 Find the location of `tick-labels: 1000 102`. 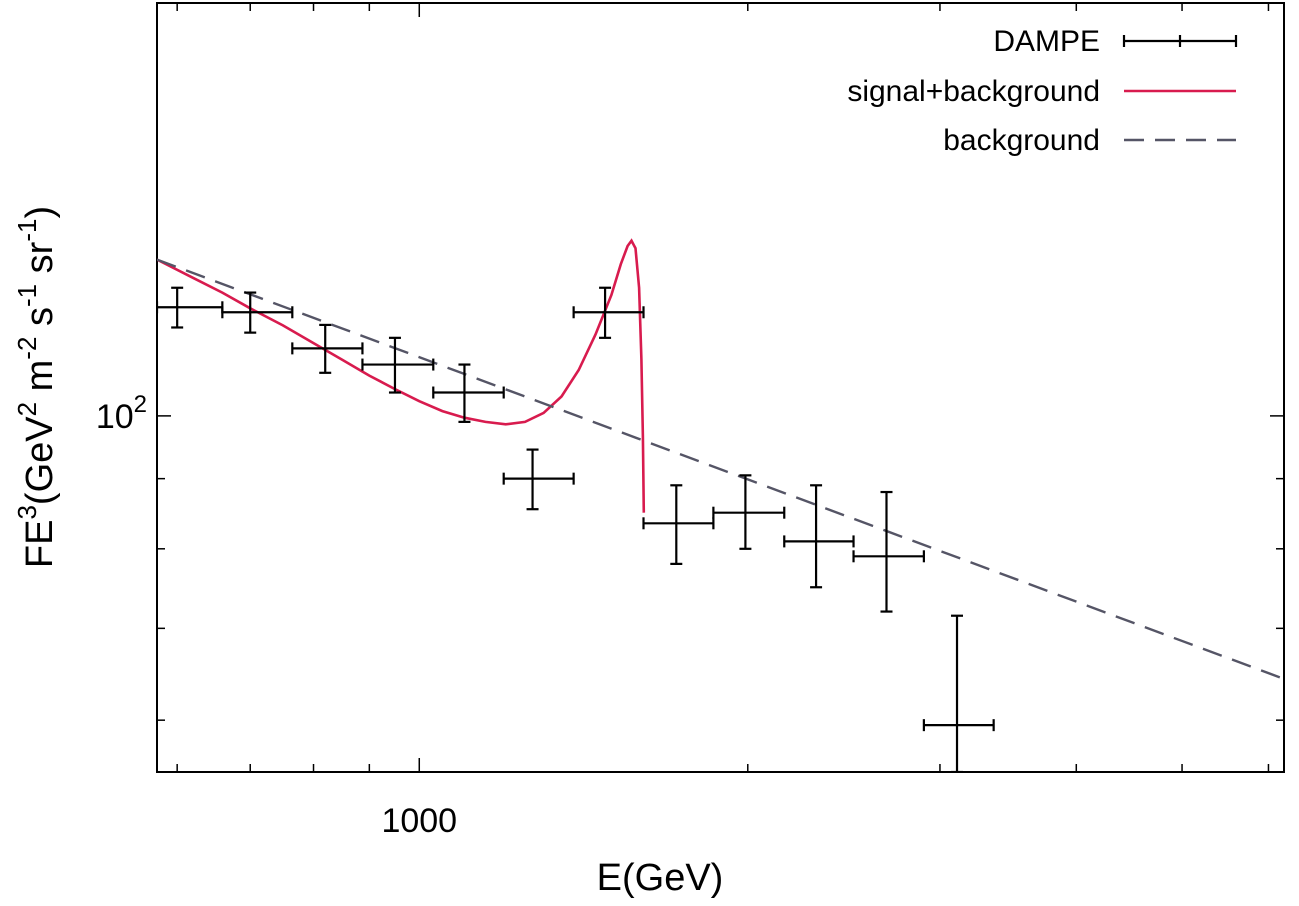

tick-labels: 1000 102 is located at coordinates (276, 615).